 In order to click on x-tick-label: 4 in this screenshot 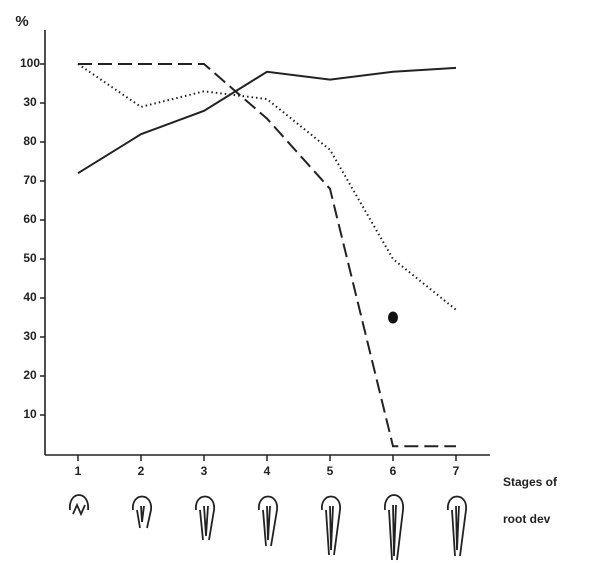, I will do `click(267, 471)`.